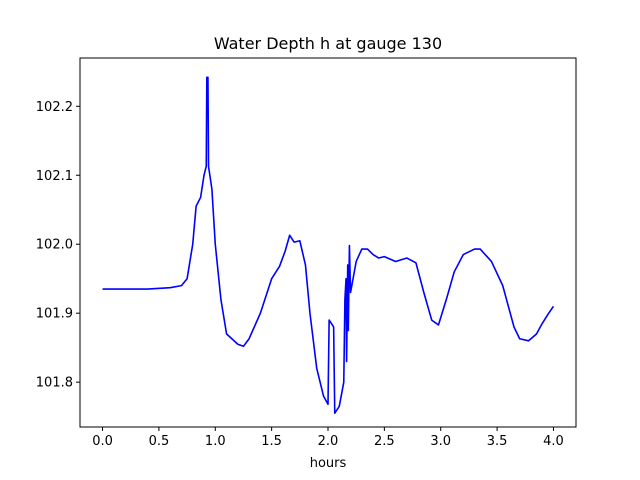 This screenshot has height=480, width=640. Describe the element at coordinates (215, 441) in the screenshot. I see `x-tick-label: 1.0` at that location.